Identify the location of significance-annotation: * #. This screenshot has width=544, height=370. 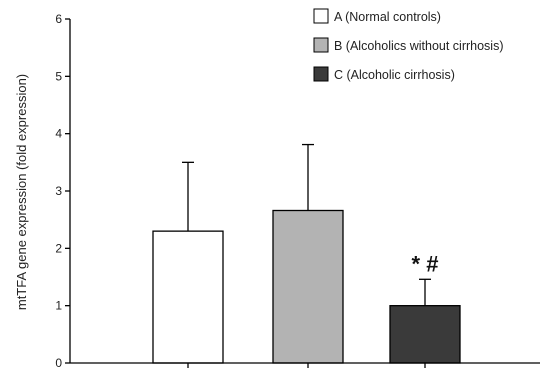
(425, 263).